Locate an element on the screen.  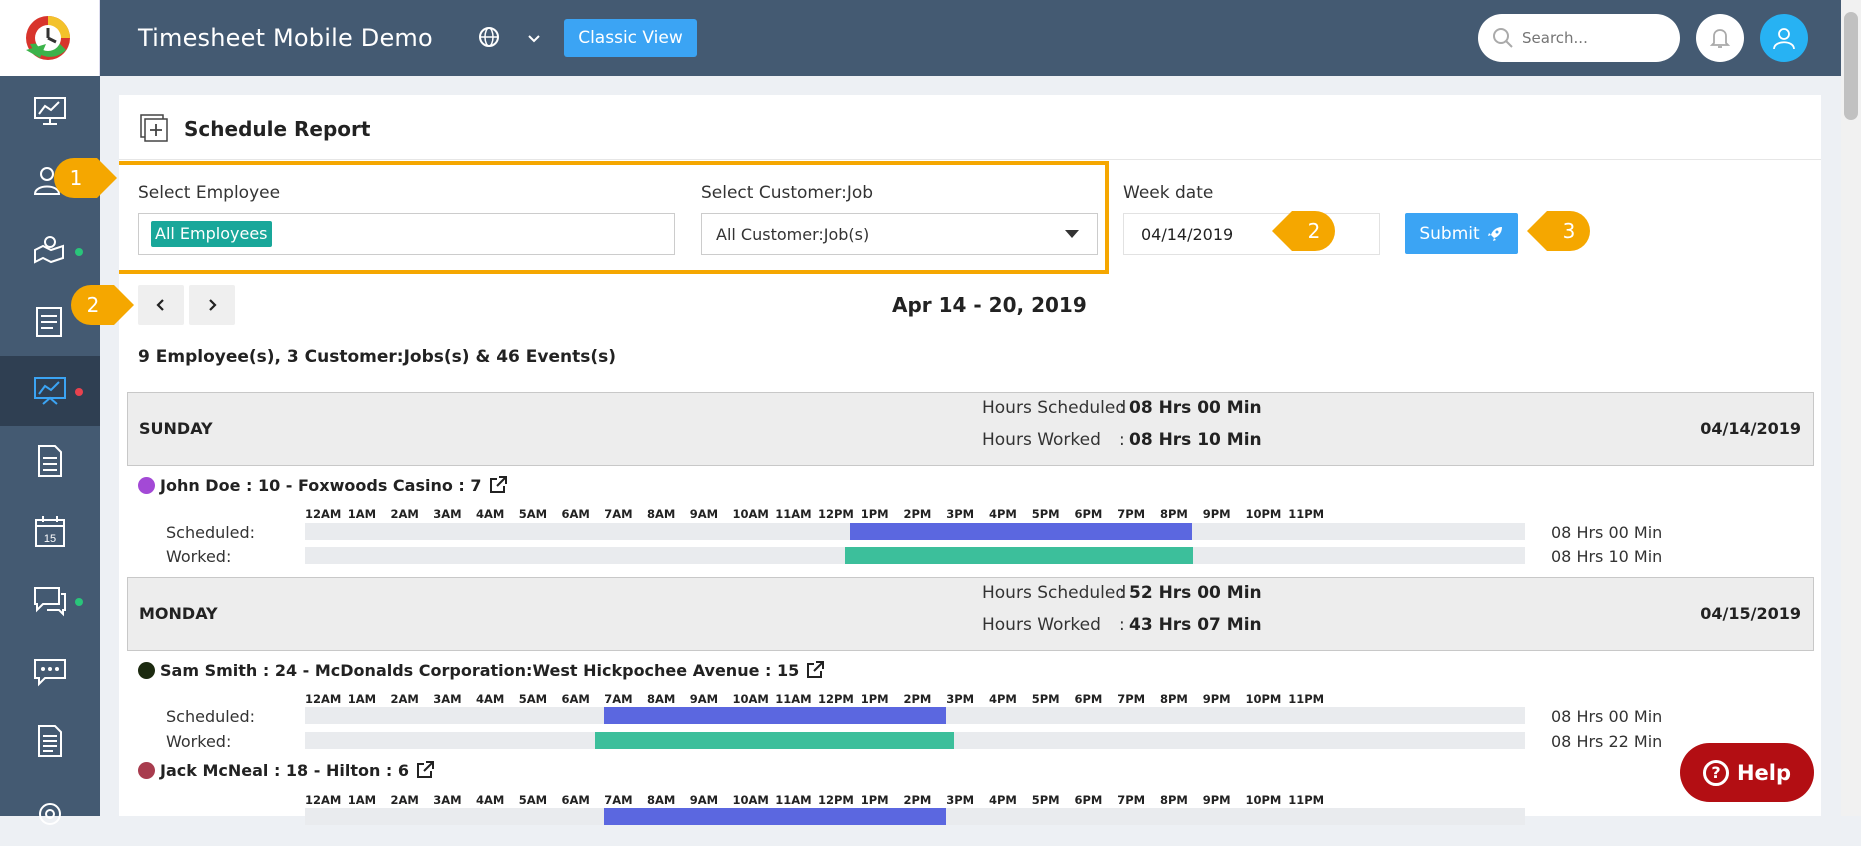
timeline-tick: 4AM is located at coordinates (490, 514).